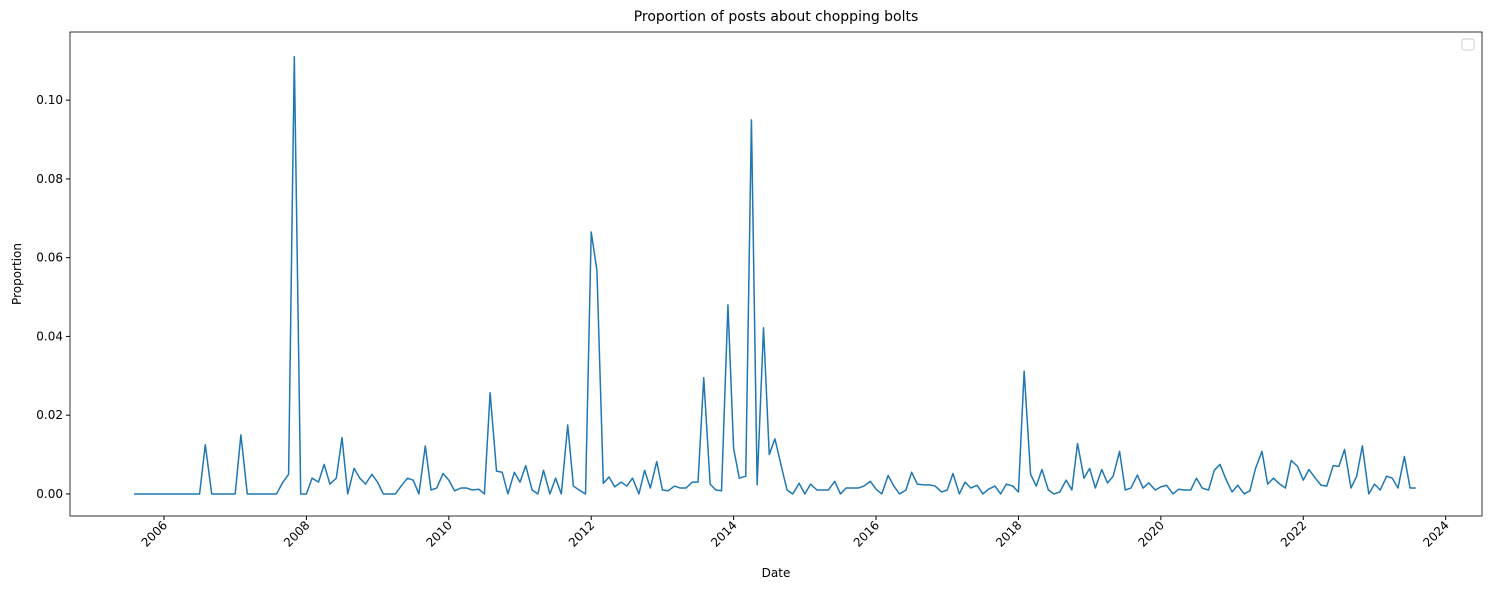 Image resolution: width=1489 pixels, height=590 pixels. What do you see at coordinates (17, 274) in the screenshot?
I see `y-axis-label: Proportion` at bounding box center [17, 274].